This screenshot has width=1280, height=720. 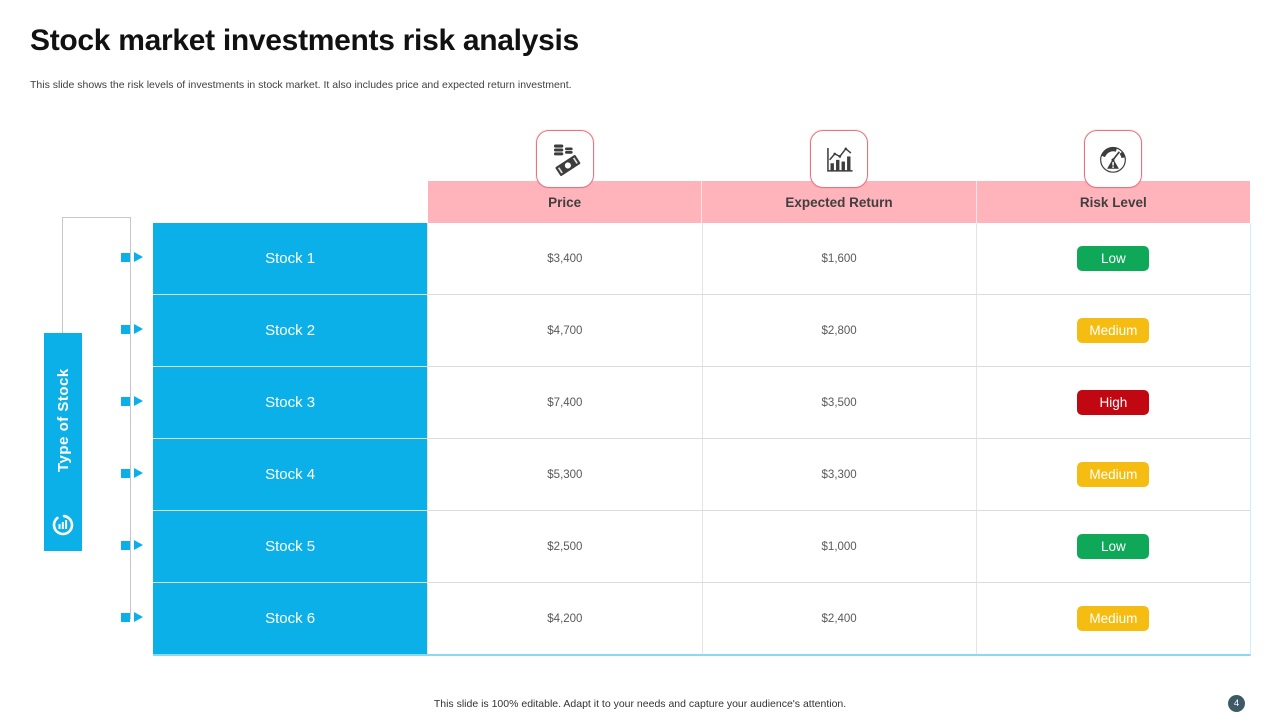 I want to click on type-of-stock-label-bar: Type of Stock, so click(x=63, y=442).